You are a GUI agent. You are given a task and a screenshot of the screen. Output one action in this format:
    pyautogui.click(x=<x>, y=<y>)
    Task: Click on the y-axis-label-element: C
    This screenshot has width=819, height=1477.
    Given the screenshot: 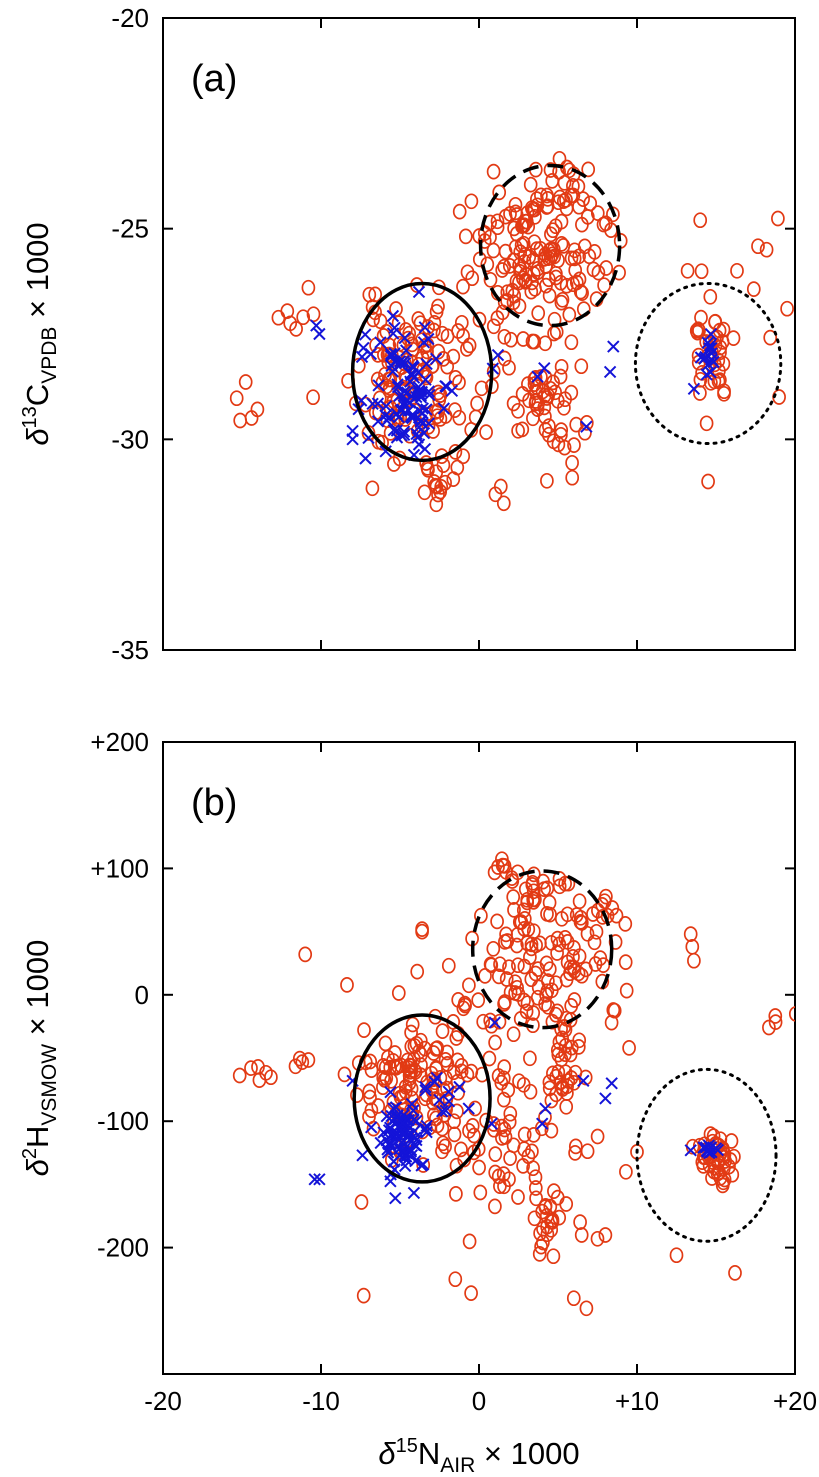 What is the action you would take?
    pyautogui.click(x=37, y=395)
    